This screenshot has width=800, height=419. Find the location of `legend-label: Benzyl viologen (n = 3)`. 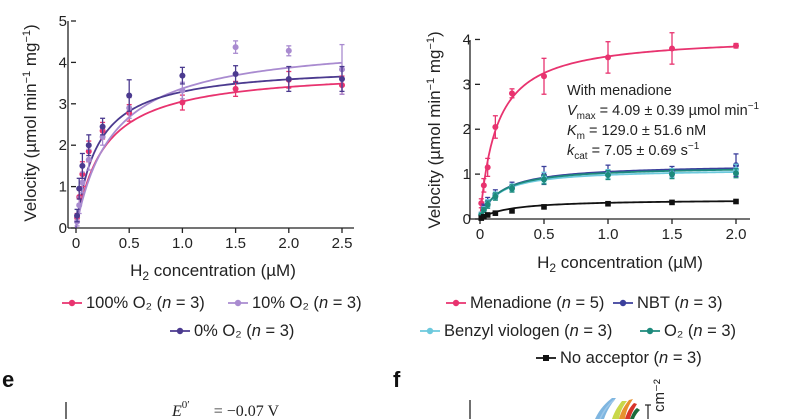

legend-label: Benzyl viologen (n = 3) is located at coordinates (528, 331).